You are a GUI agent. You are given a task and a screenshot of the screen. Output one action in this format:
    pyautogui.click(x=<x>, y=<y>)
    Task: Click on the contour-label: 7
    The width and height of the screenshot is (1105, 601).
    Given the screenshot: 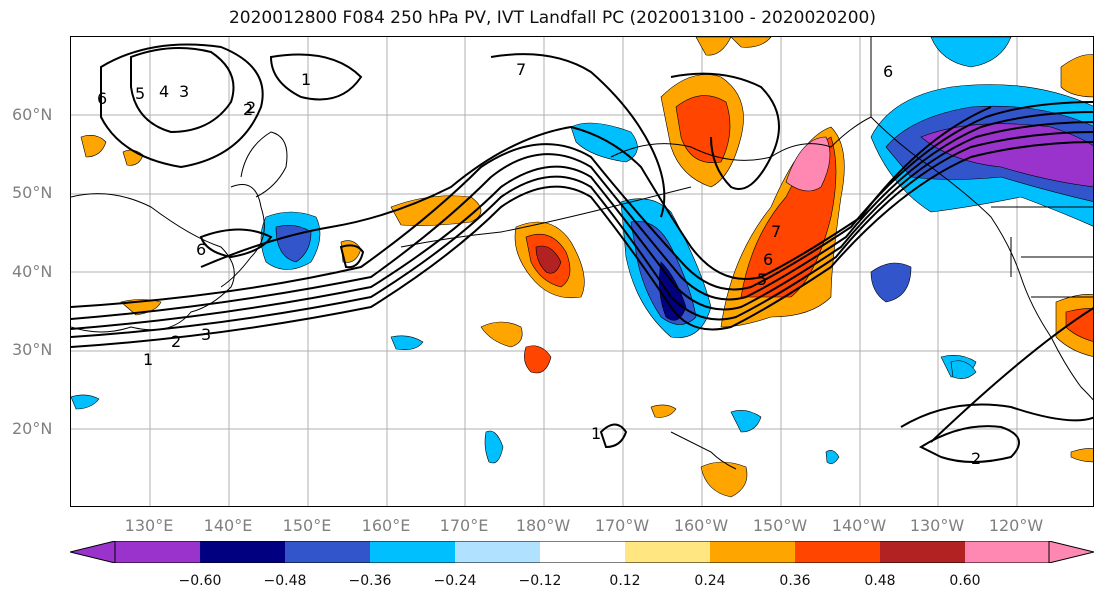 What is the action you would take?
    pyautogui.click(x=776, y=231)
    